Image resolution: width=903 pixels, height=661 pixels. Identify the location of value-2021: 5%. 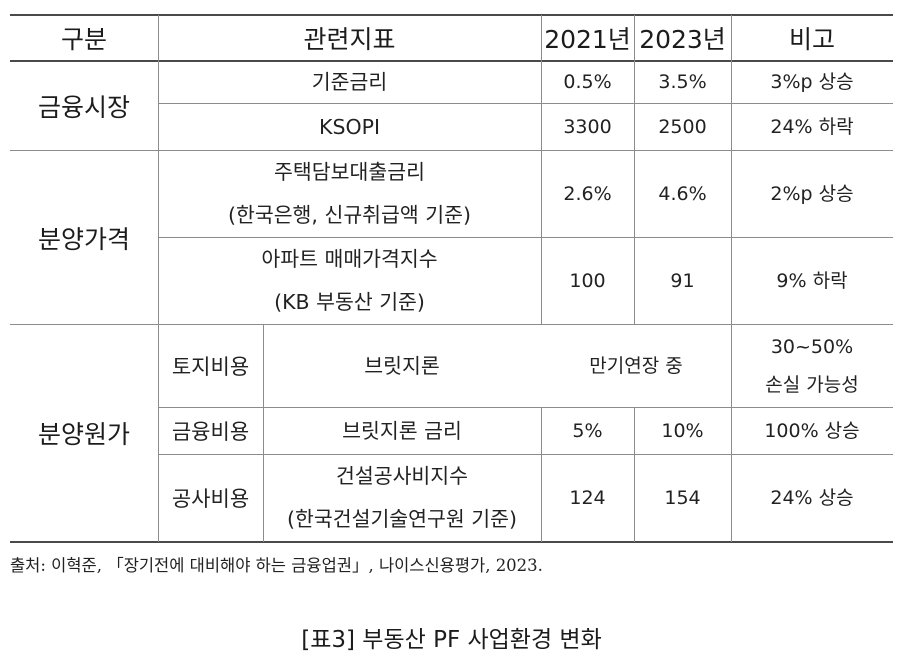
(587, 431).